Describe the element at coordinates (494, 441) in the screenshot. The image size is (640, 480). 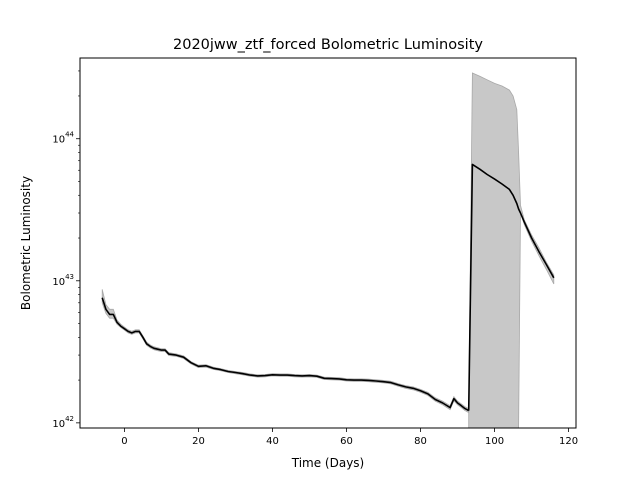
I see `x-tick-label: 100` at that location.